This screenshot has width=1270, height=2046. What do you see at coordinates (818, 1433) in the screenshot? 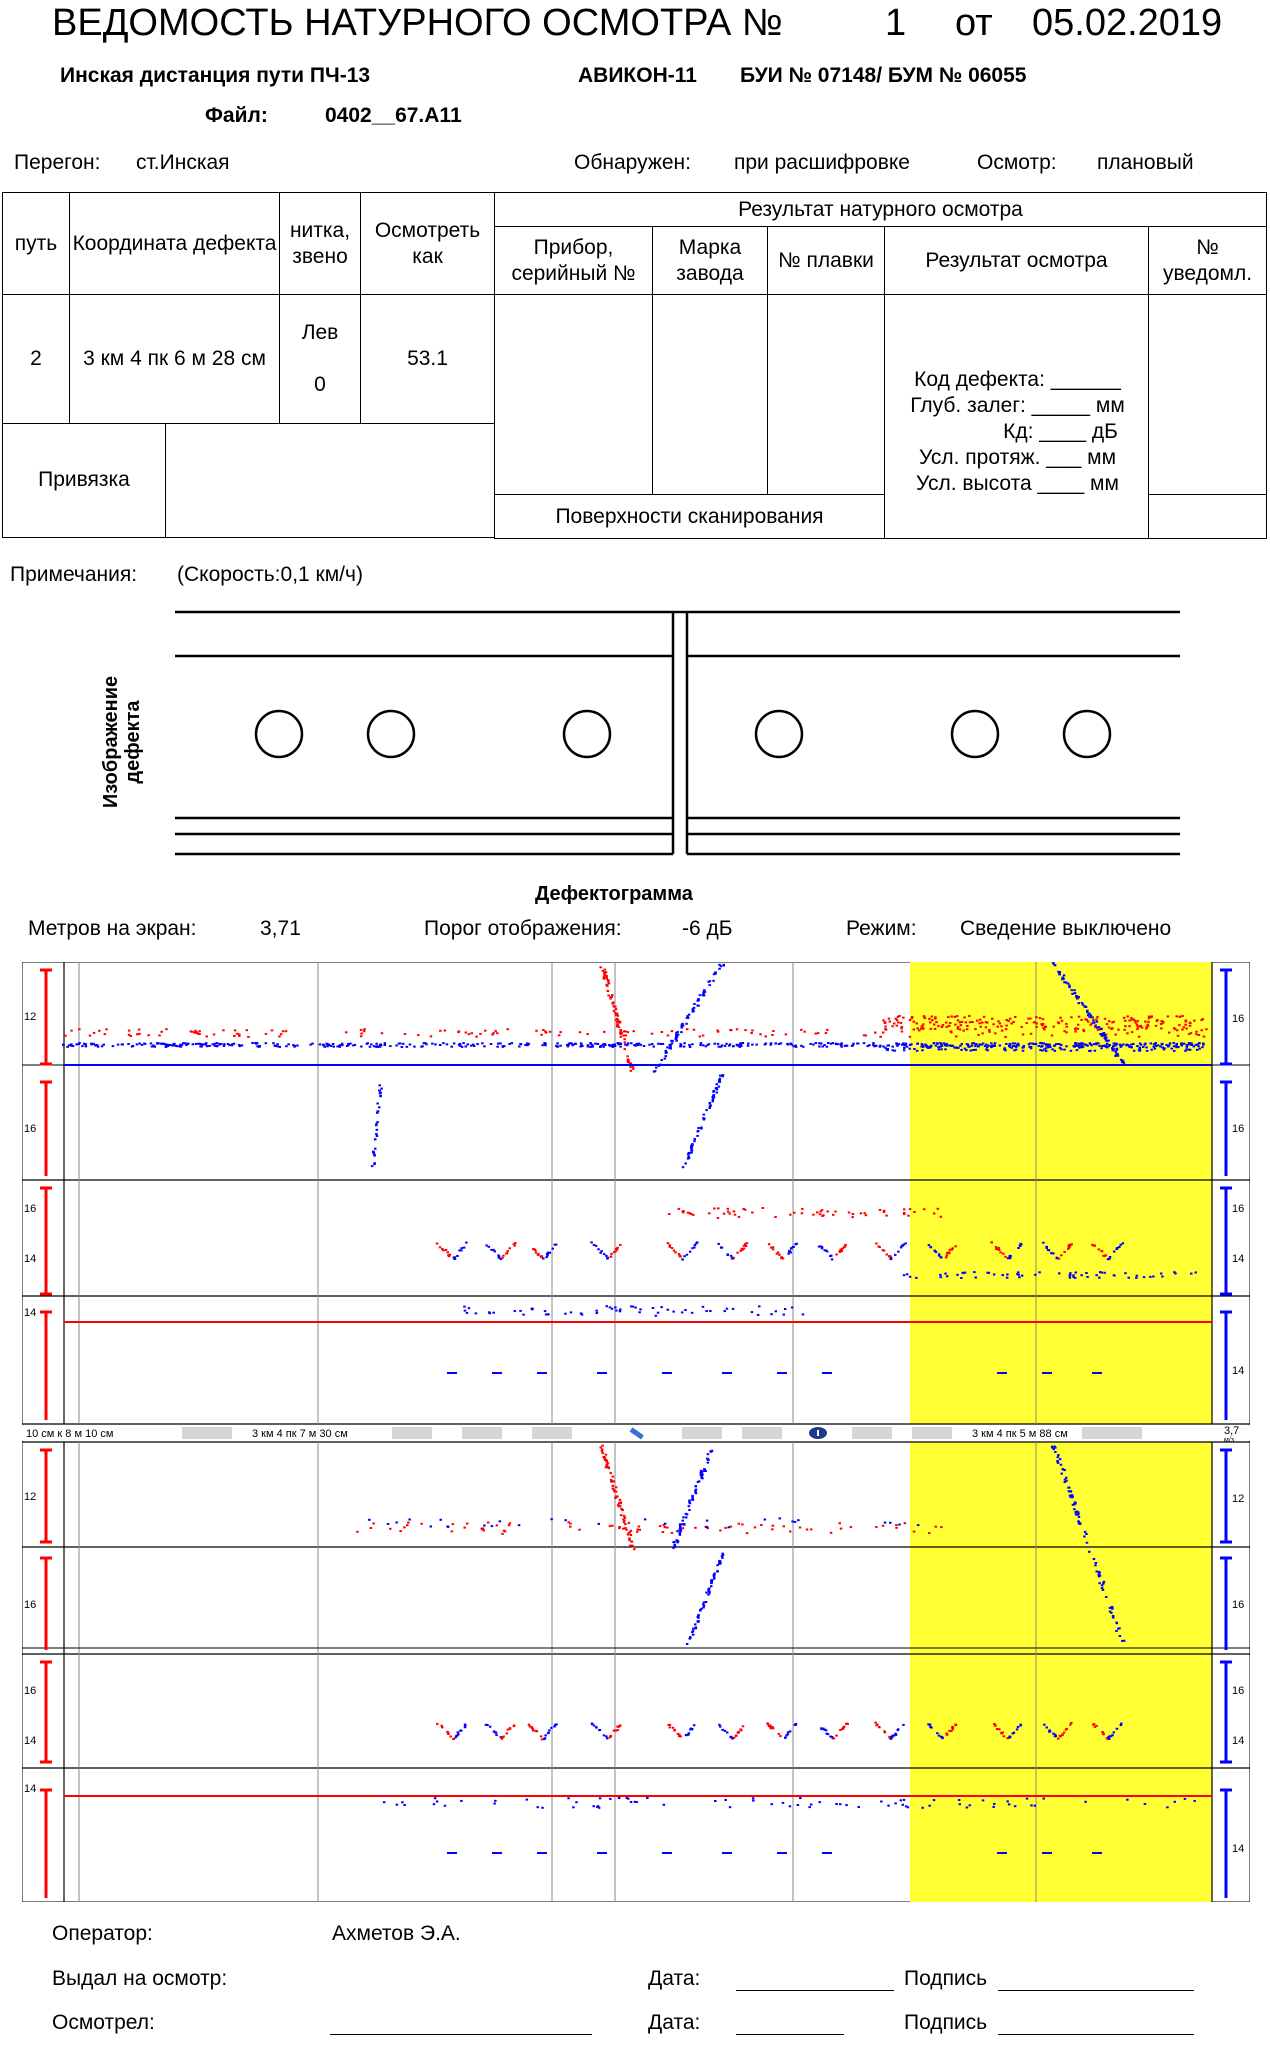
I see `info-icon` at bounding box center [818, 1433].